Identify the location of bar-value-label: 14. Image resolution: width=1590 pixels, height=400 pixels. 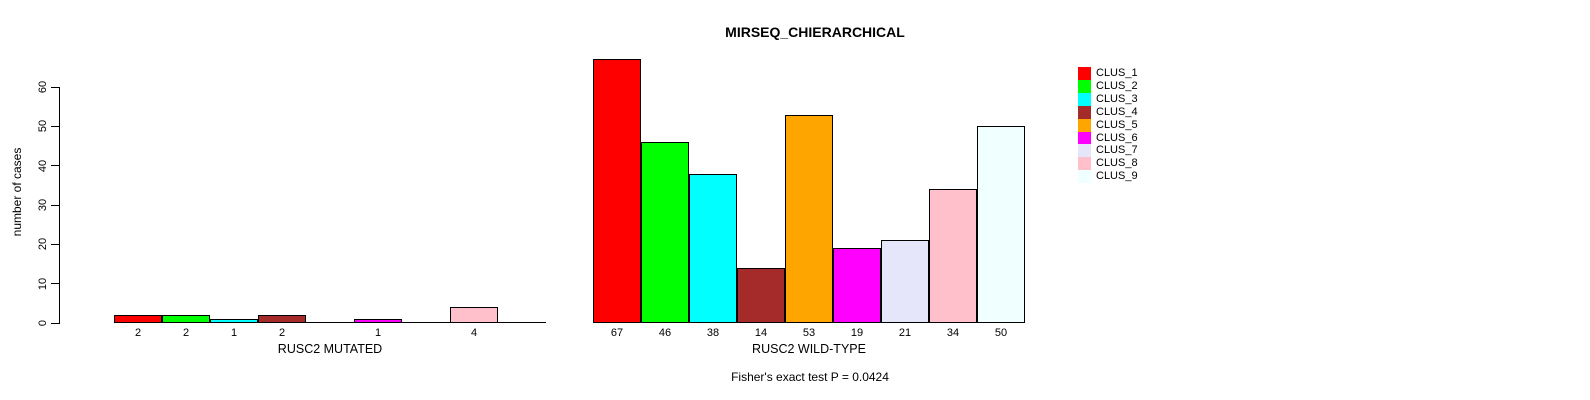
(761, 333).